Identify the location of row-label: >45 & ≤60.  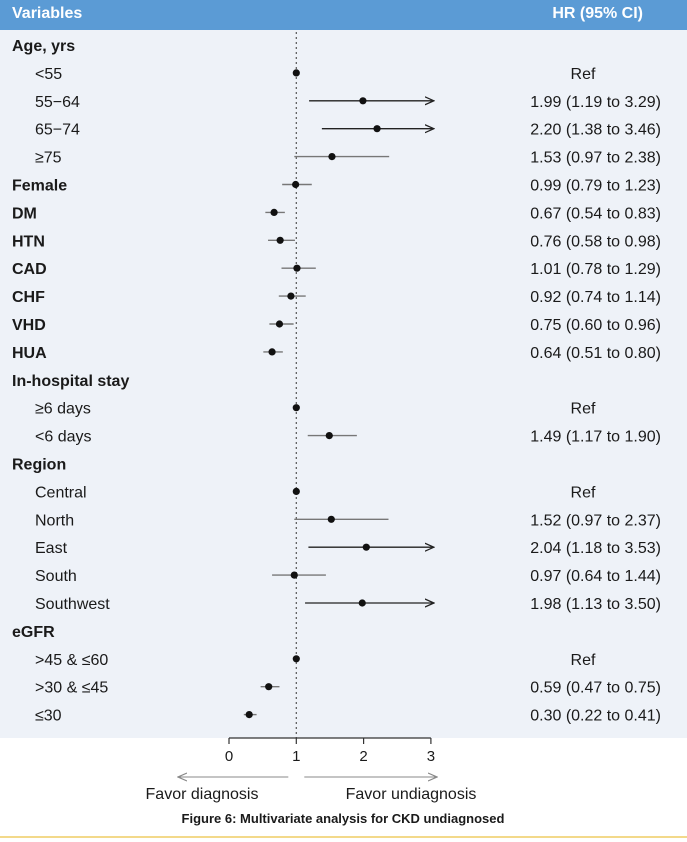
(71, 660).